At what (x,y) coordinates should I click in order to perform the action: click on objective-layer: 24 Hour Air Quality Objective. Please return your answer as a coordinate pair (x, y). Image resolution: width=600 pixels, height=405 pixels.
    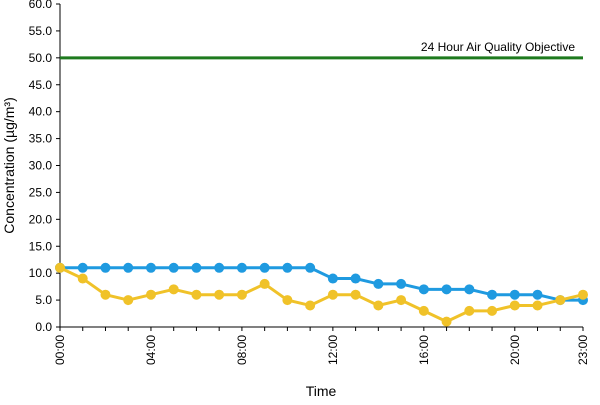
    Looking at the image, I should click on (321, 50).